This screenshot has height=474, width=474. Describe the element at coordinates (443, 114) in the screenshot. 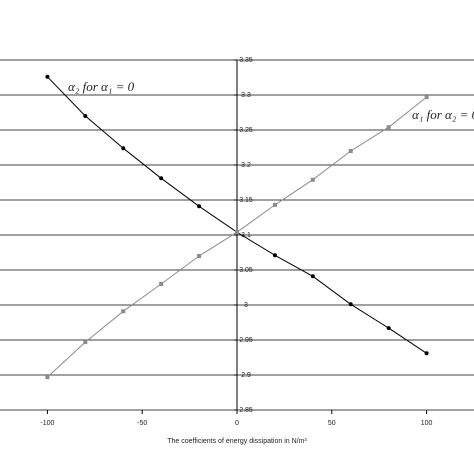

I see `series-annotation: α₁ for α₂ = 0` at that location.